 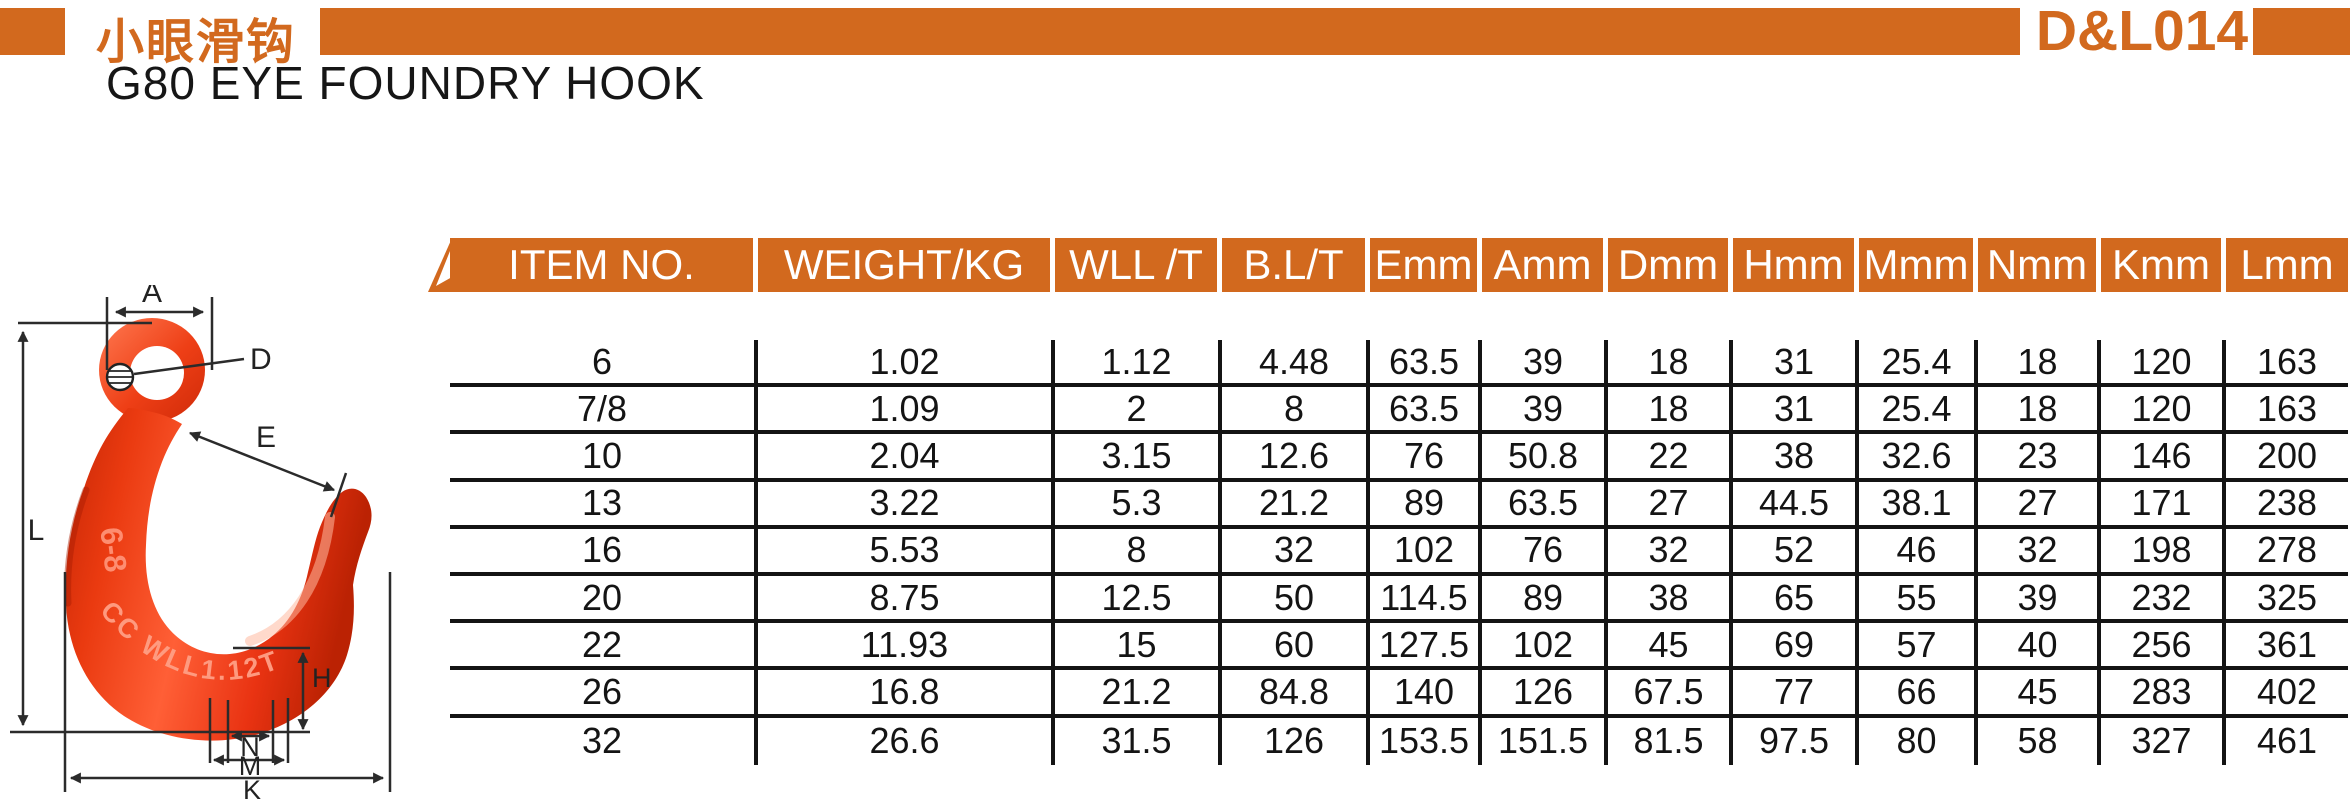 I want to click on hook-body, so click(x=218, y=574).